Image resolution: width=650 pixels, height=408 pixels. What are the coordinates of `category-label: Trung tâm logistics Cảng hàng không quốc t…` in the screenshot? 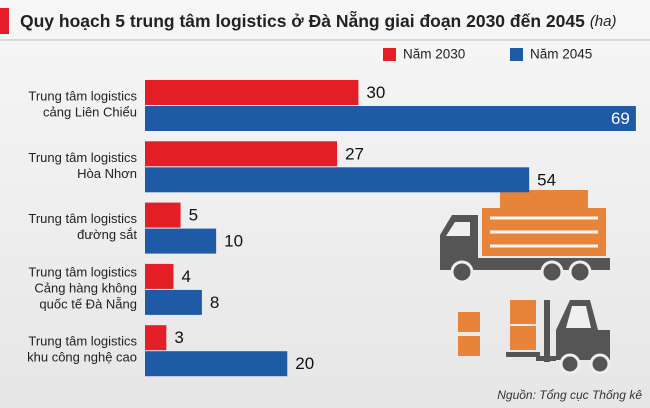 It's located at (82, 288).